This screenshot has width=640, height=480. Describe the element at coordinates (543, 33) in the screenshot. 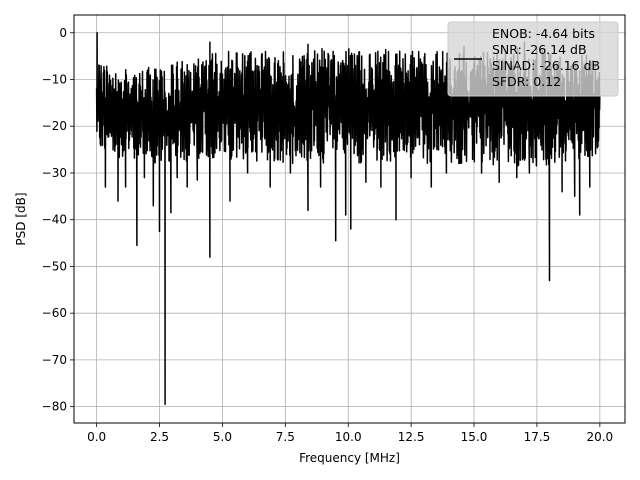

I see `legend-label-line: ENOB: -4.64 bits` at that location.